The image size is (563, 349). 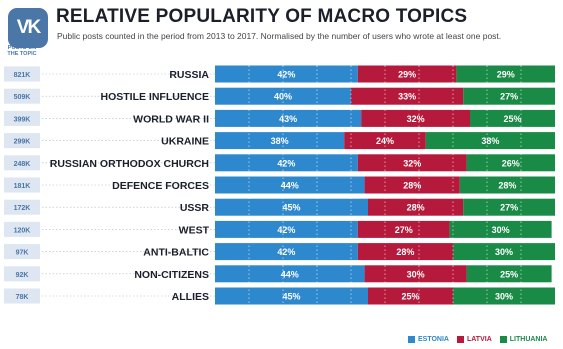 I want to click on category-label: WEST, so click(x=194, y=230).